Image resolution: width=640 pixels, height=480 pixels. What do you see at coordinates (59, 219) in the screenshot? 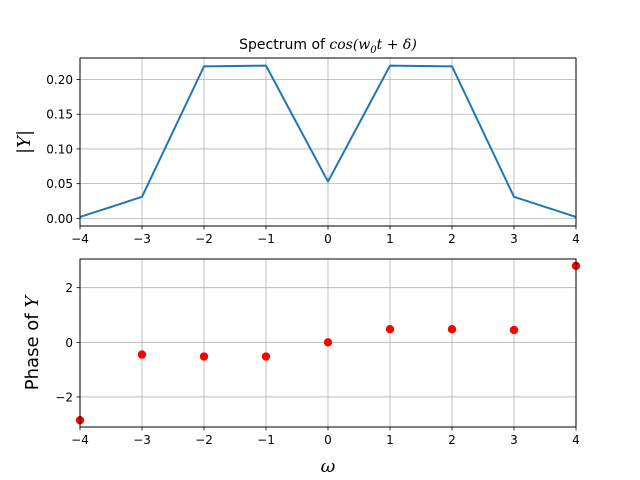
I see `magnitude-y-tick-label: 0.00` at bounding box center [59, 219].